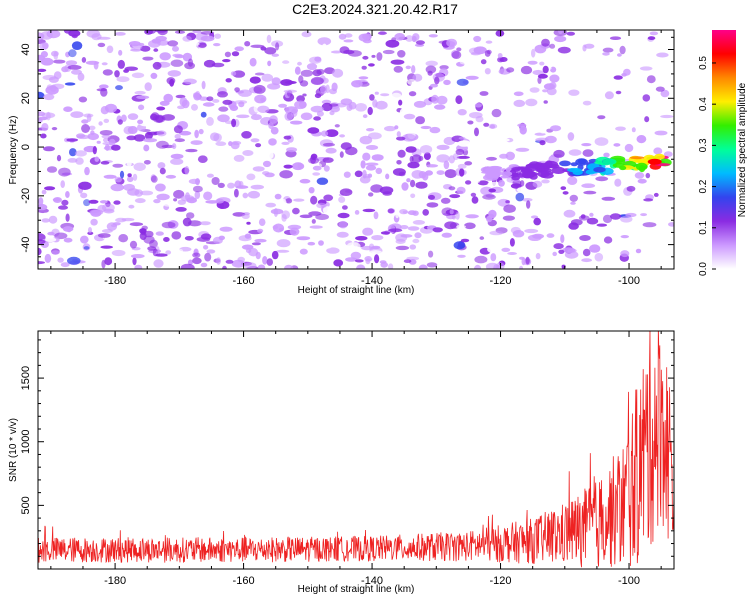 Image resolution: width=750 pixels, height=600 pixels. What do you see at coordinates (629, 281) in the screenshot?
I see `x-tick-label: -100` at bounding box center [629, 281].